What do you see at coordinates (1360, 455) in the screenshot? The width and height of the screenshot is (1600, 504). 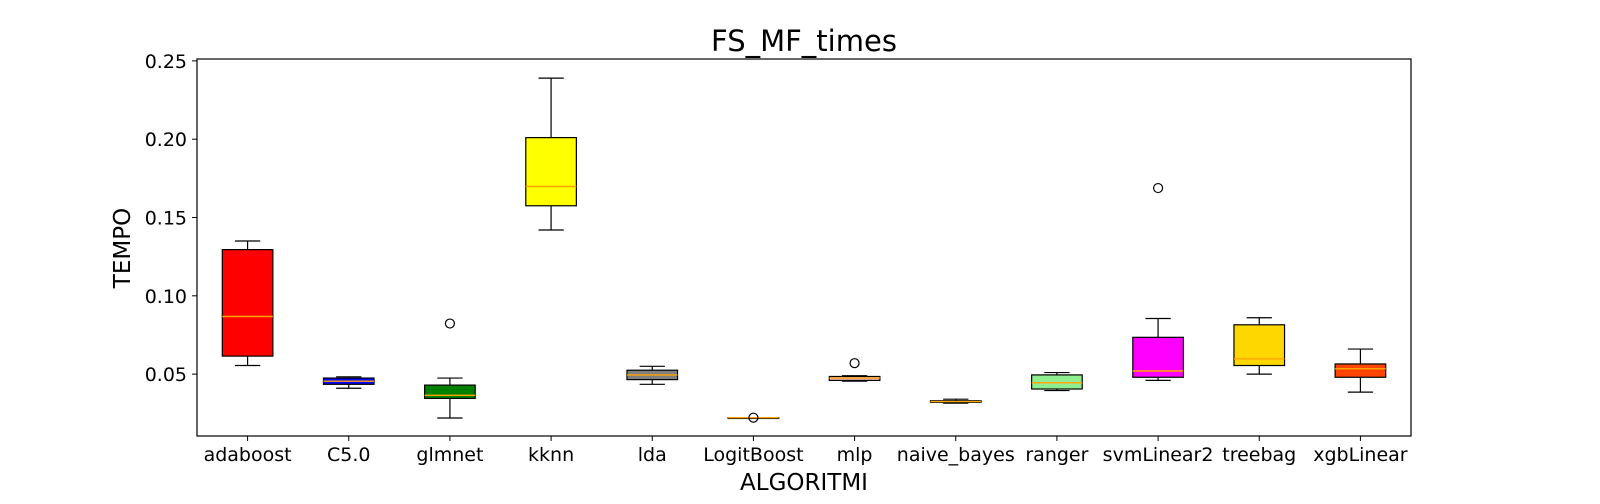 I see `x-tick-label: xgbLinear` at bounding box center [1360, 455].